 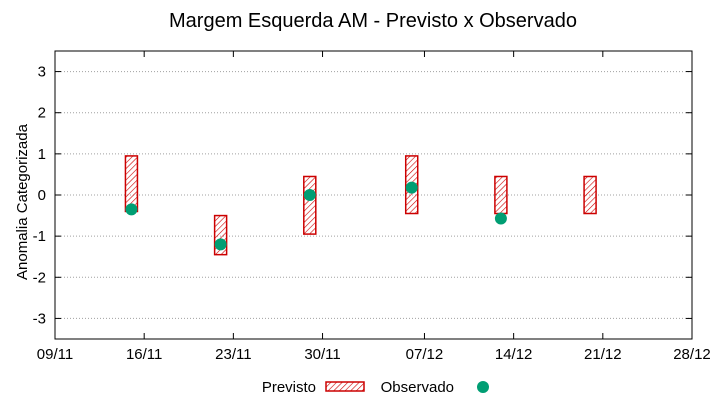 What do you see at coordinates (233, 354) in the screenshot?
I see `x-tick-label: 23/11` at bounding box center [233, 354].